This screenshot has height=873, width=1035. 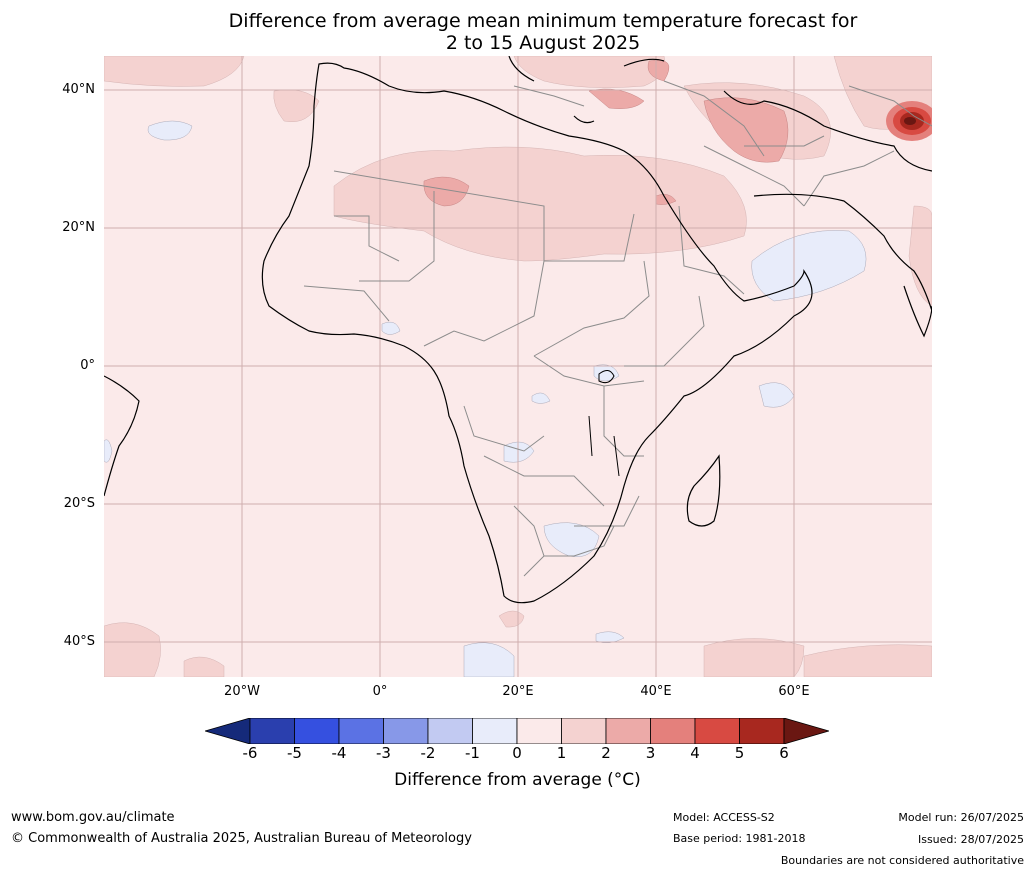 I want to click on lakes, so click(x=604, y=423).